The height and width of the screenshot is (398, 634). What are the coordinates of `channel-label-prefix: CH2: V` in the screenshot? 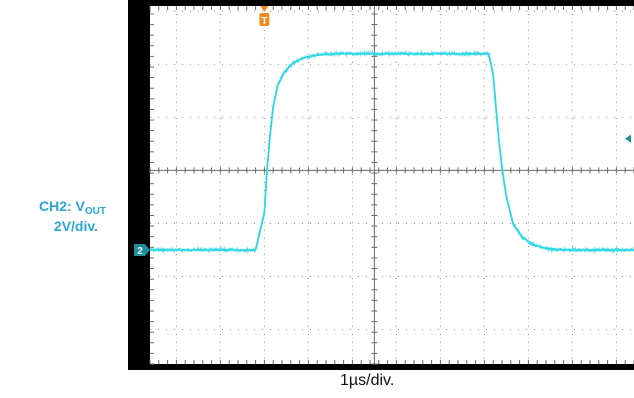 It's located at (61, 206).